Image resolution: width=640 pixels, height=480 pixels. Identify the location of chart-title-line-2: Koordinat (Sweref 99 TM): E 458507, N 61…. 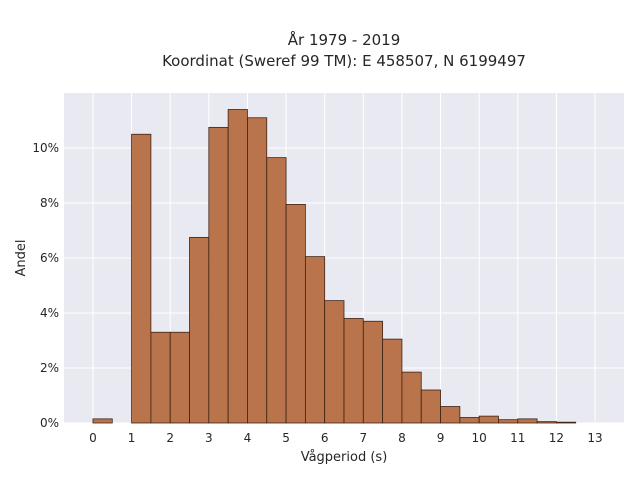
(344, 61).